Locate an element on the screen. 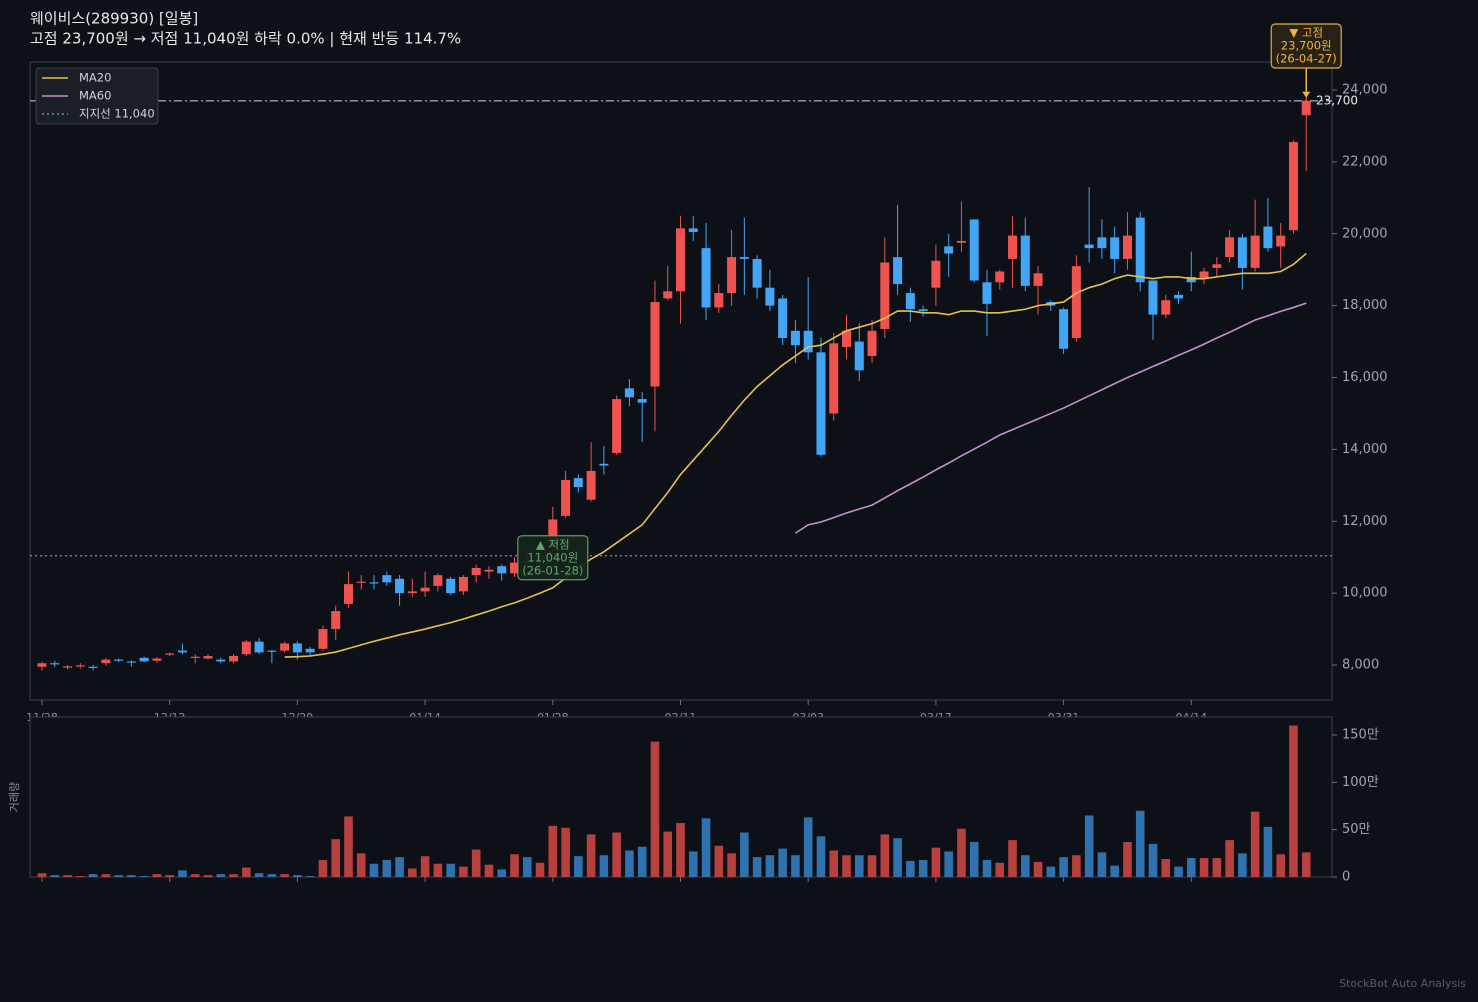 The width and height of the screenshot is (1478, 1002). legend-label: MA20 is located at coordinates (95, 78).